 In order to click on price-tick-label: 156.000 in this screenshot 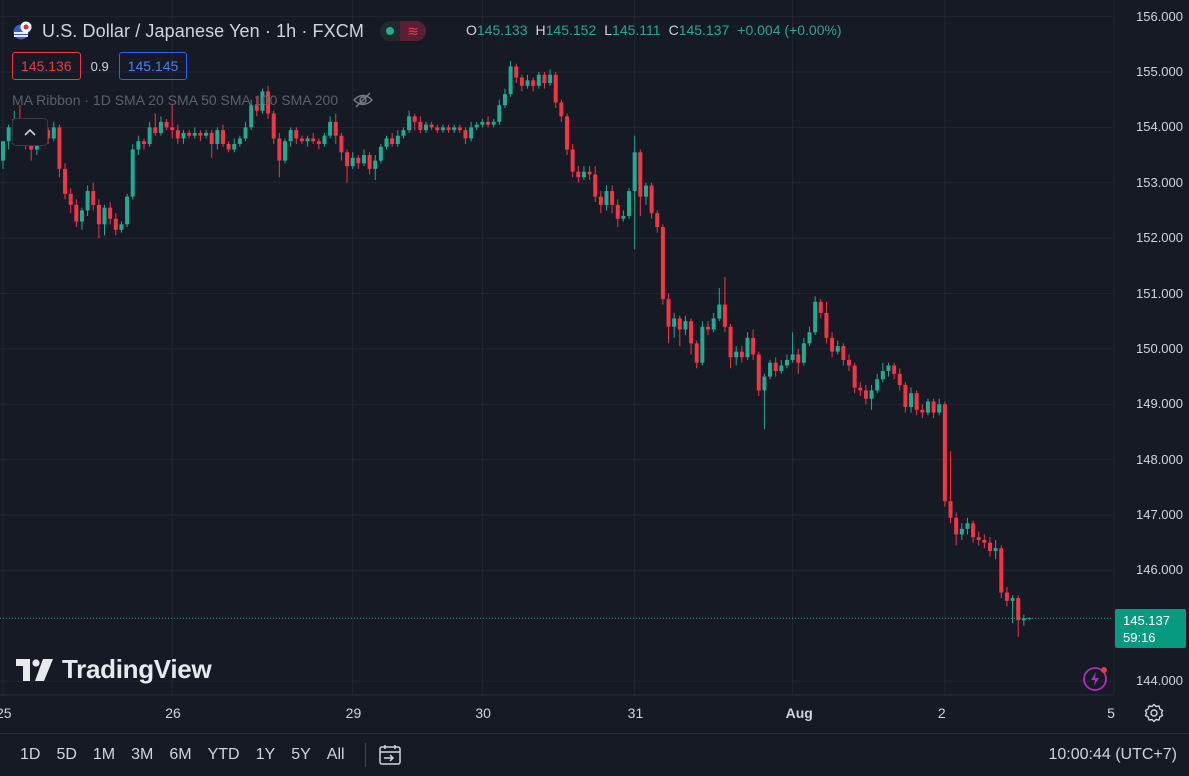, I will do `click(1159, 16)`.